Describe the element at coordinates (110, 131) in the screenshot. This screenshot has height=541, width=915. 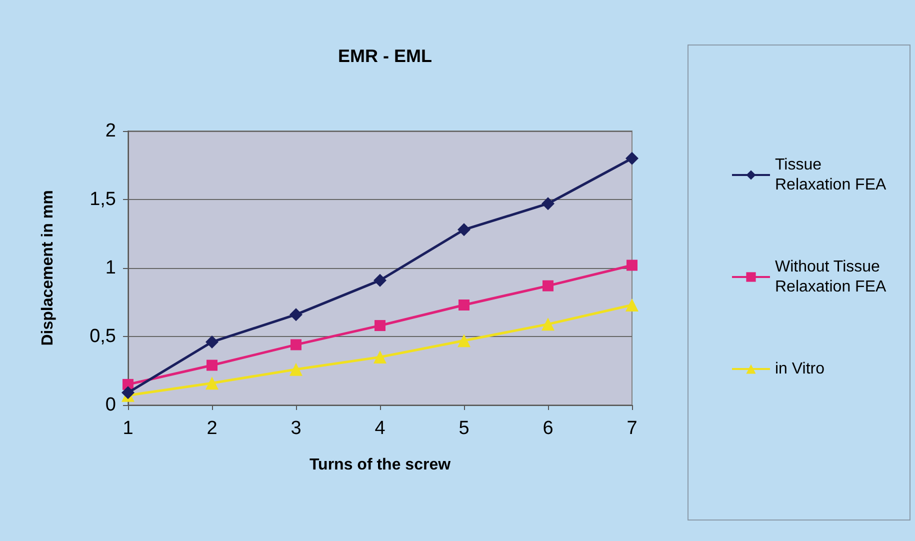
I see `y-tick-label: 2` at that location.